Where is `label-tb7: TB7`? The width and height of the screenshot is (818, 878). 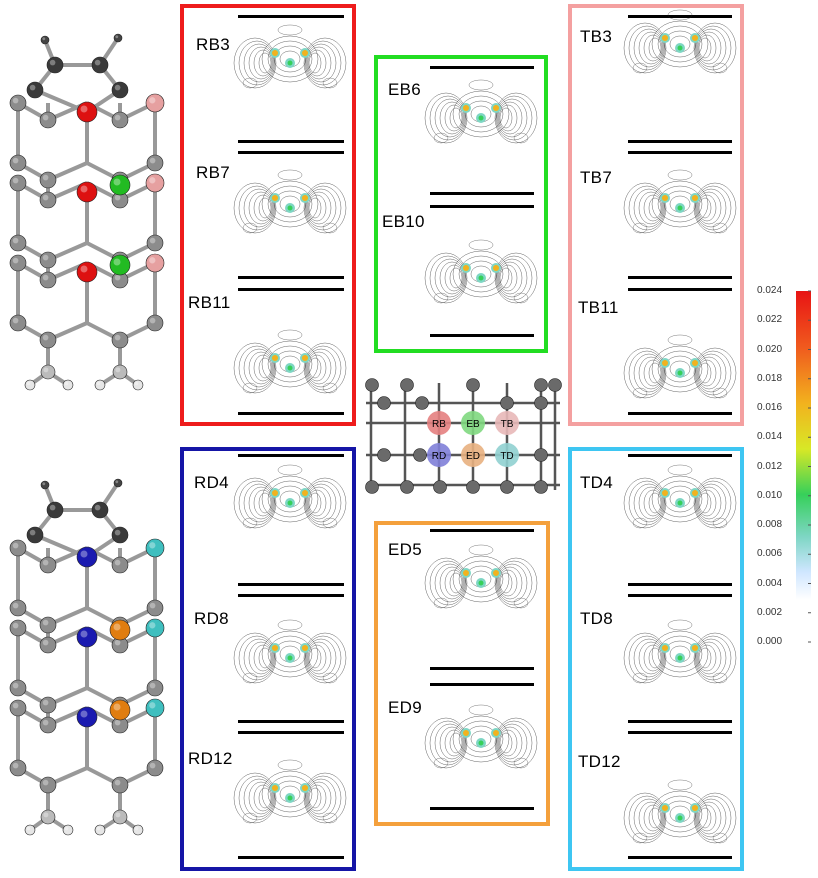 label-tb7: TB7 is located at coordinates (596, 177).